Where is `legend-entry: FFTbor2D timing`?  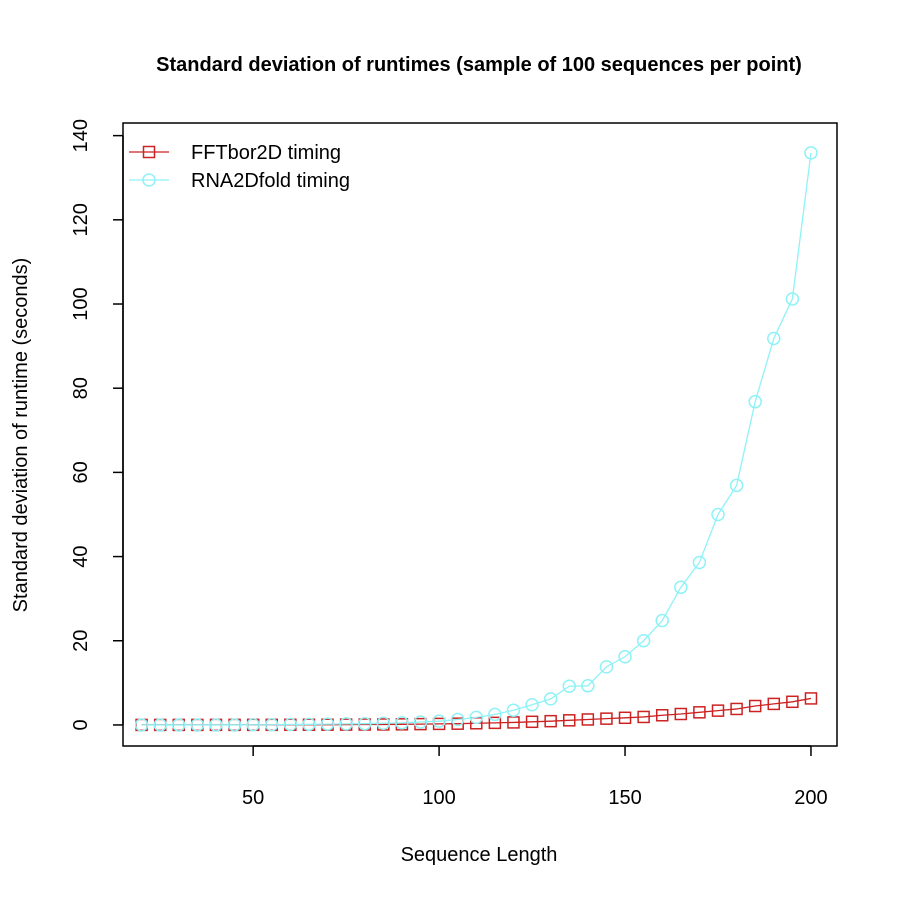 legend-entry: FFTbor2D timing is located at coordinates (235, 153).